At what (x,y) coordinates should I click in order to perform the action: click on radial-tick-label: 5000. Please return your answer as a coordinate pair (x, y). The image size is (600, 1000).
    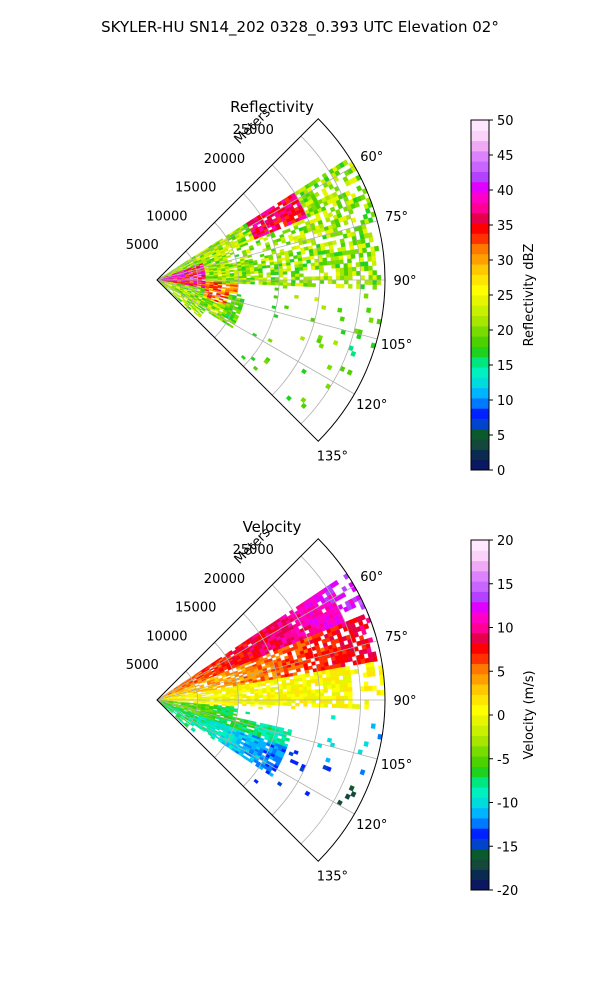
    Looking at the image, I should click on (142, 245).